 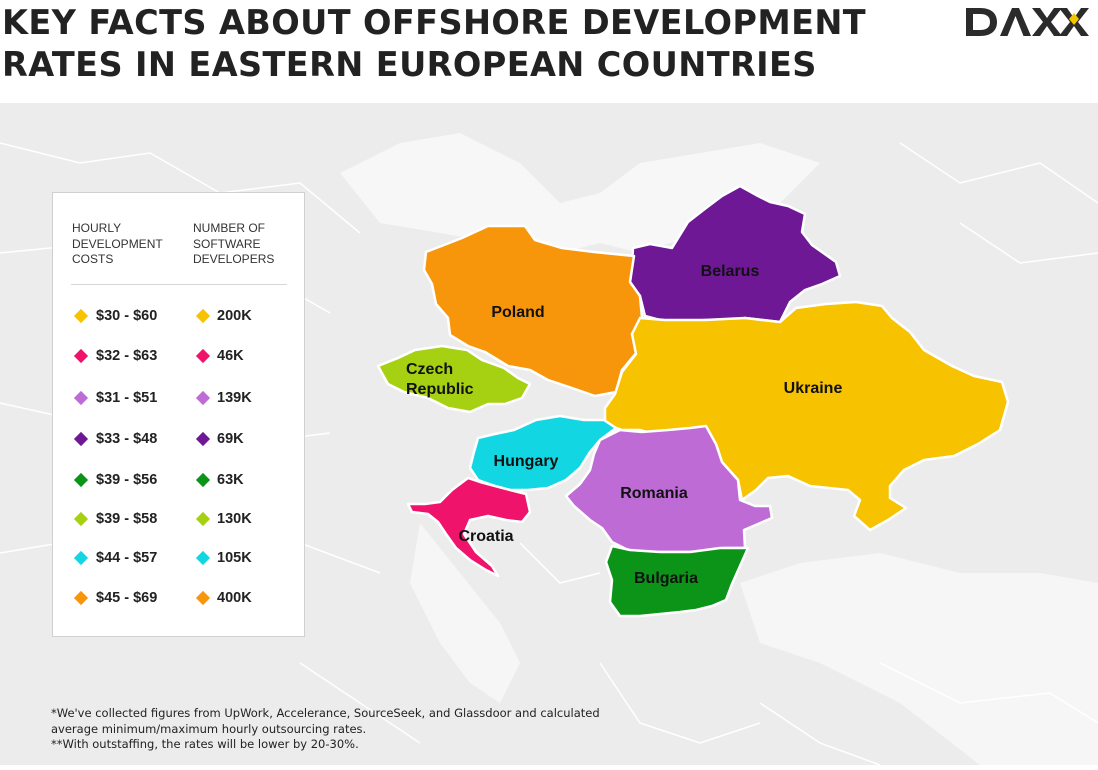 I want to click on label-belarus: Belarus, so click(x=730, y=271).